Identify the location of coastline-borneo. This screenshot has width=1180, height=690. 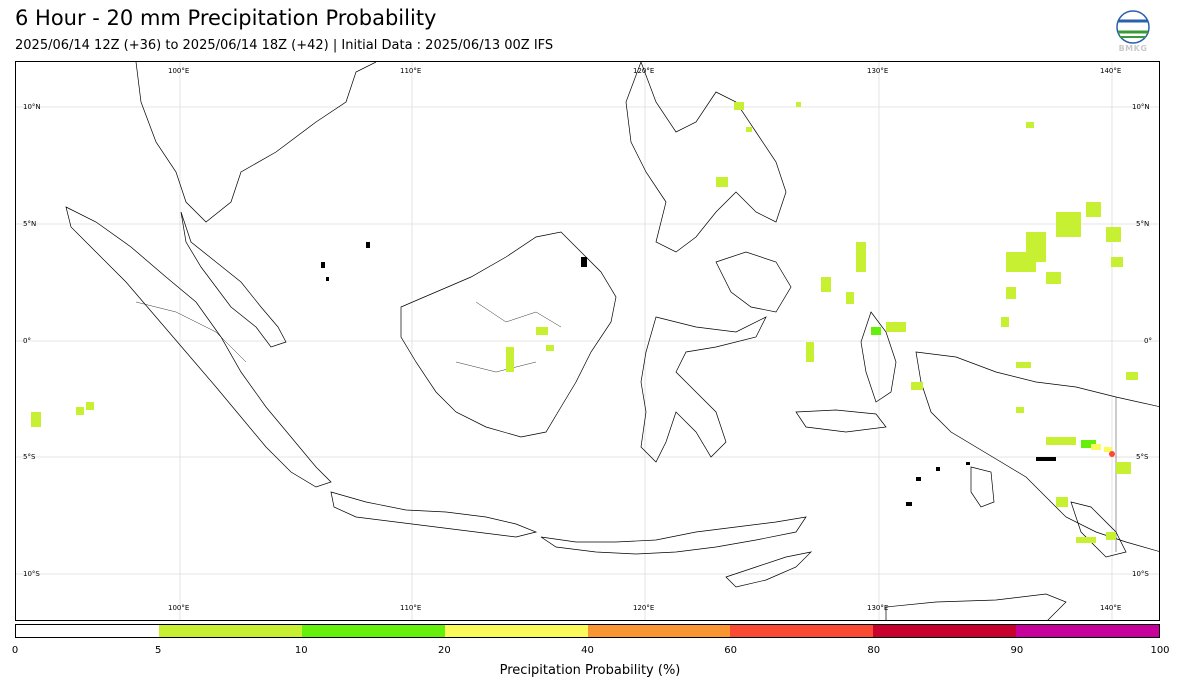
(508, 334).